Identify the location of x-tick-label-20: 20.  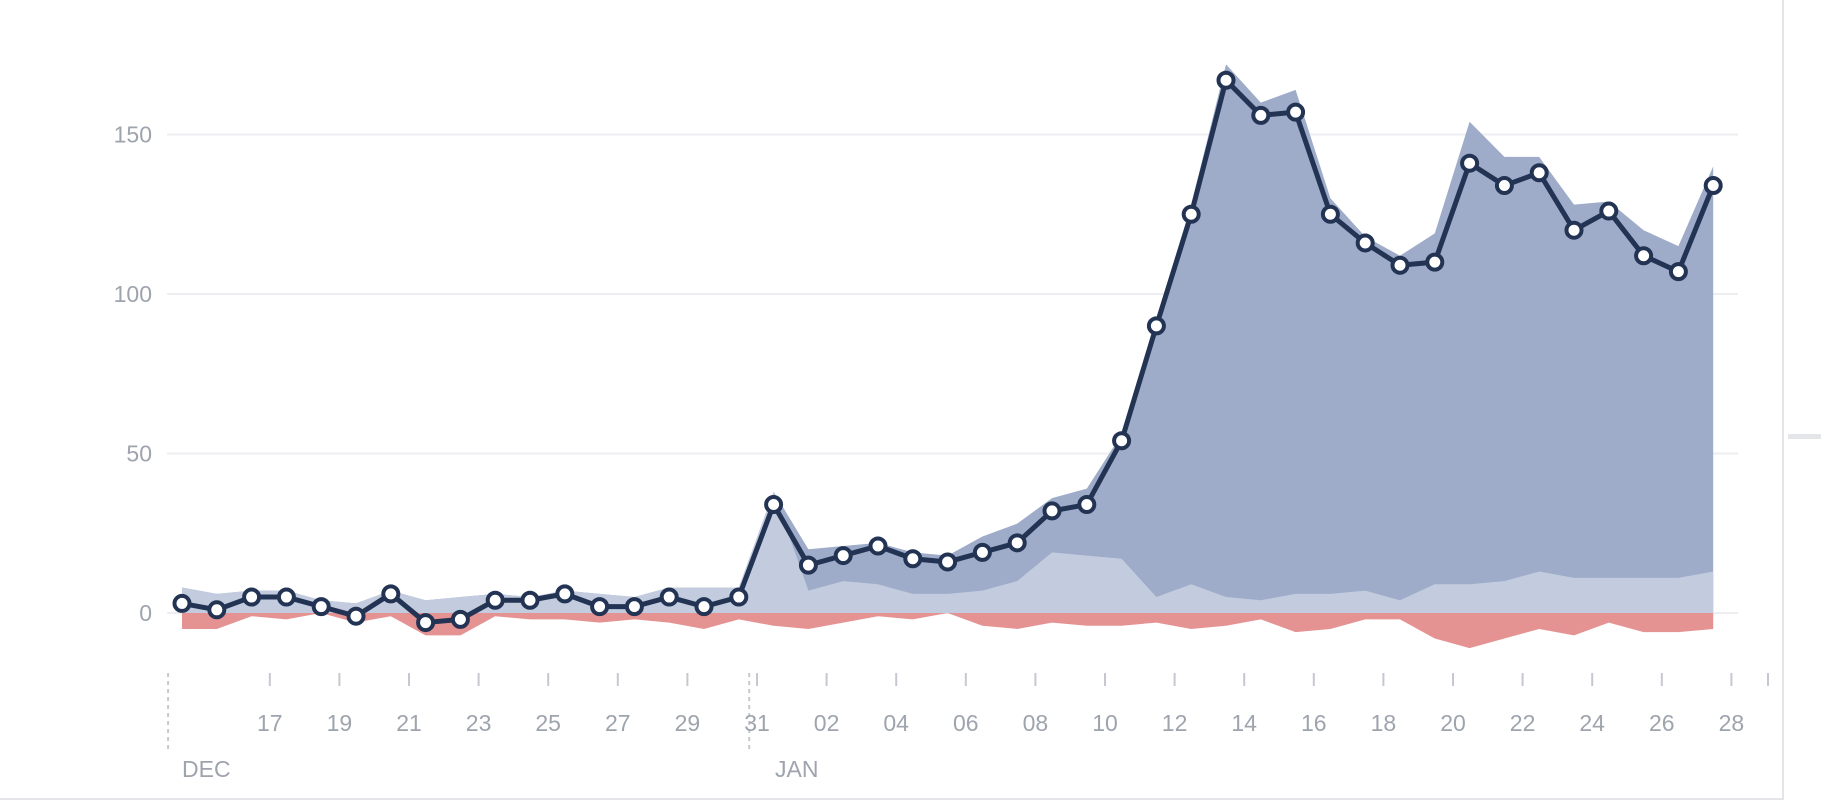
(1453, 723).